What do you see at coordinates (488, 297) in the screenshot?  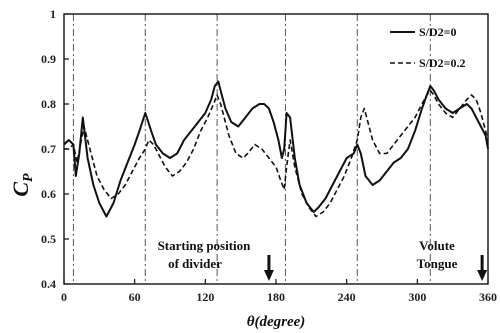 I see `x-tick-label-6: 360` at bounding box center [488, 297].